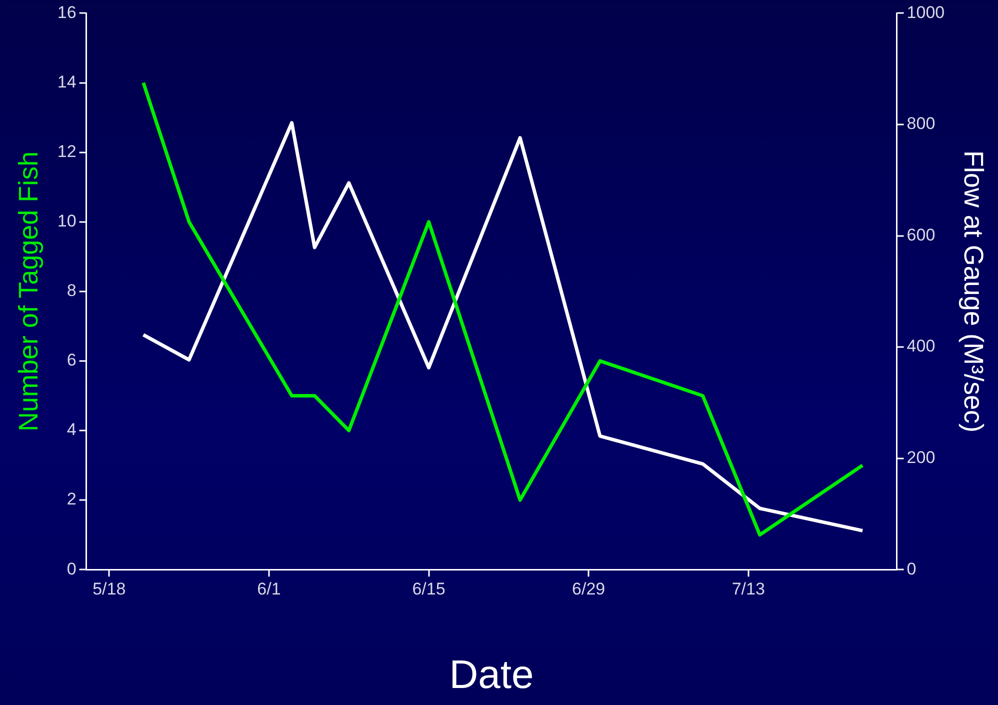 The height and width of the screenshot is (705, 998). I want to click on y2-tick-label: 0, so click(911, 568).